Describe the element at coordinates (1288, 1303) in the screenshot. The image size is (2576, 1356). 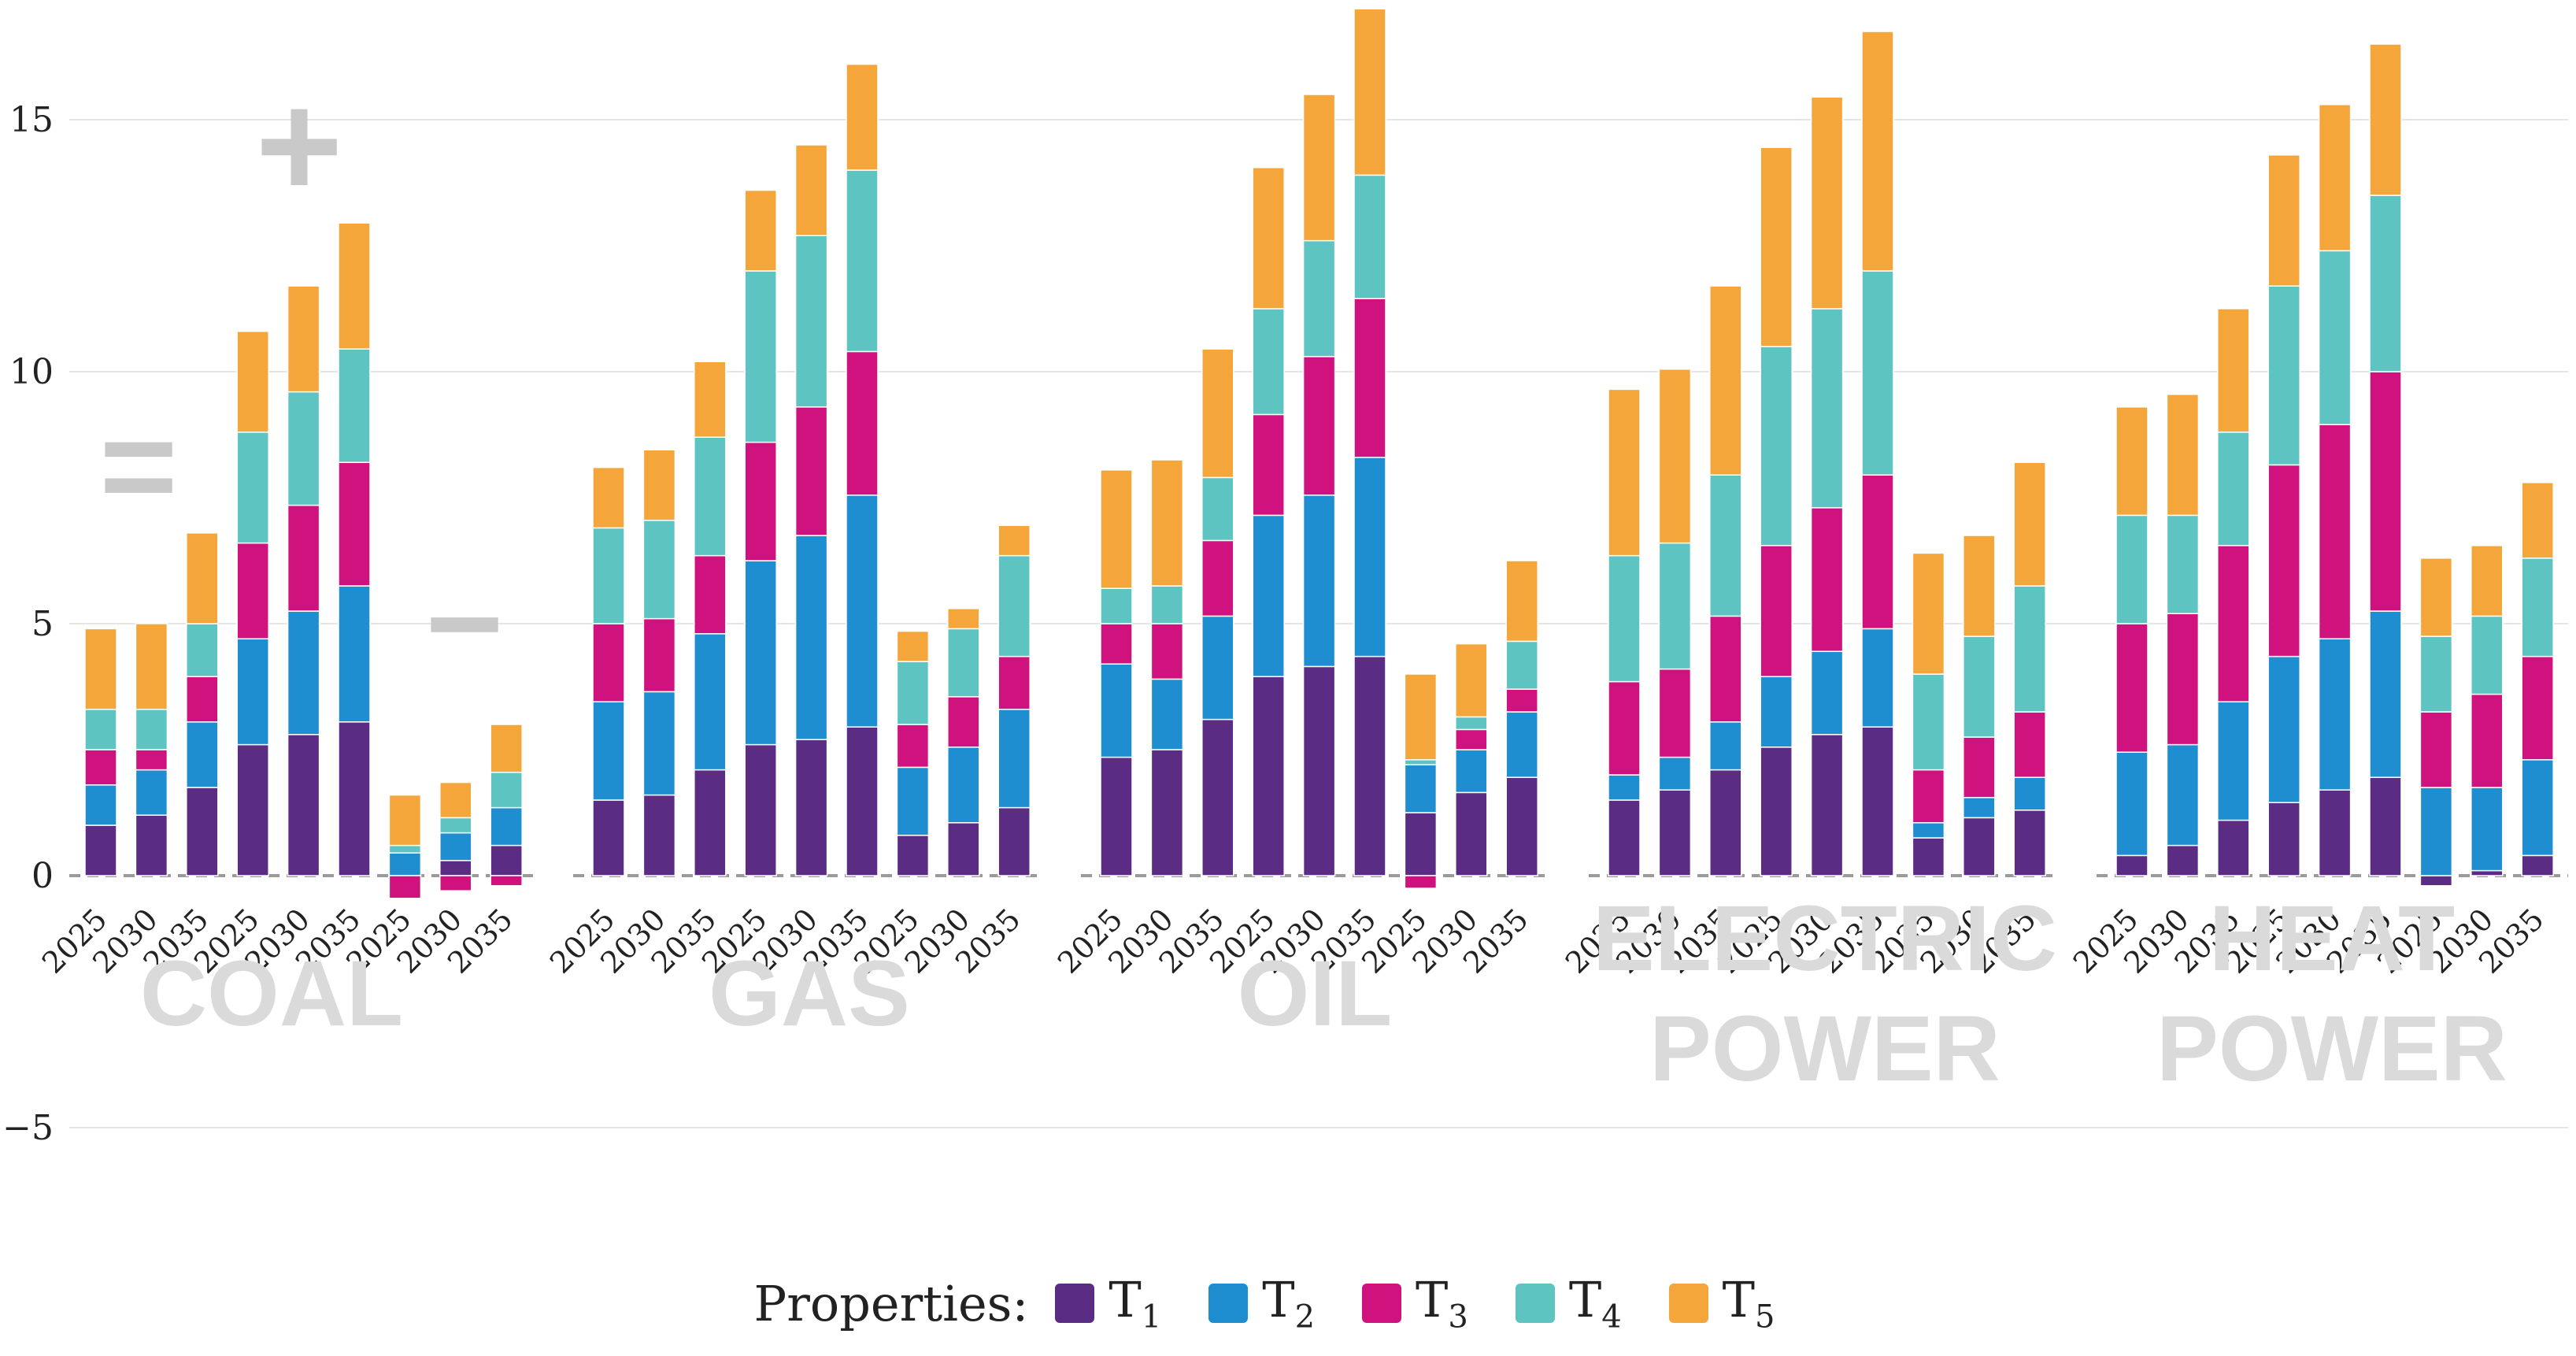
I see `legend: Properties: T1 T2 T3 T4 T5` at that location.